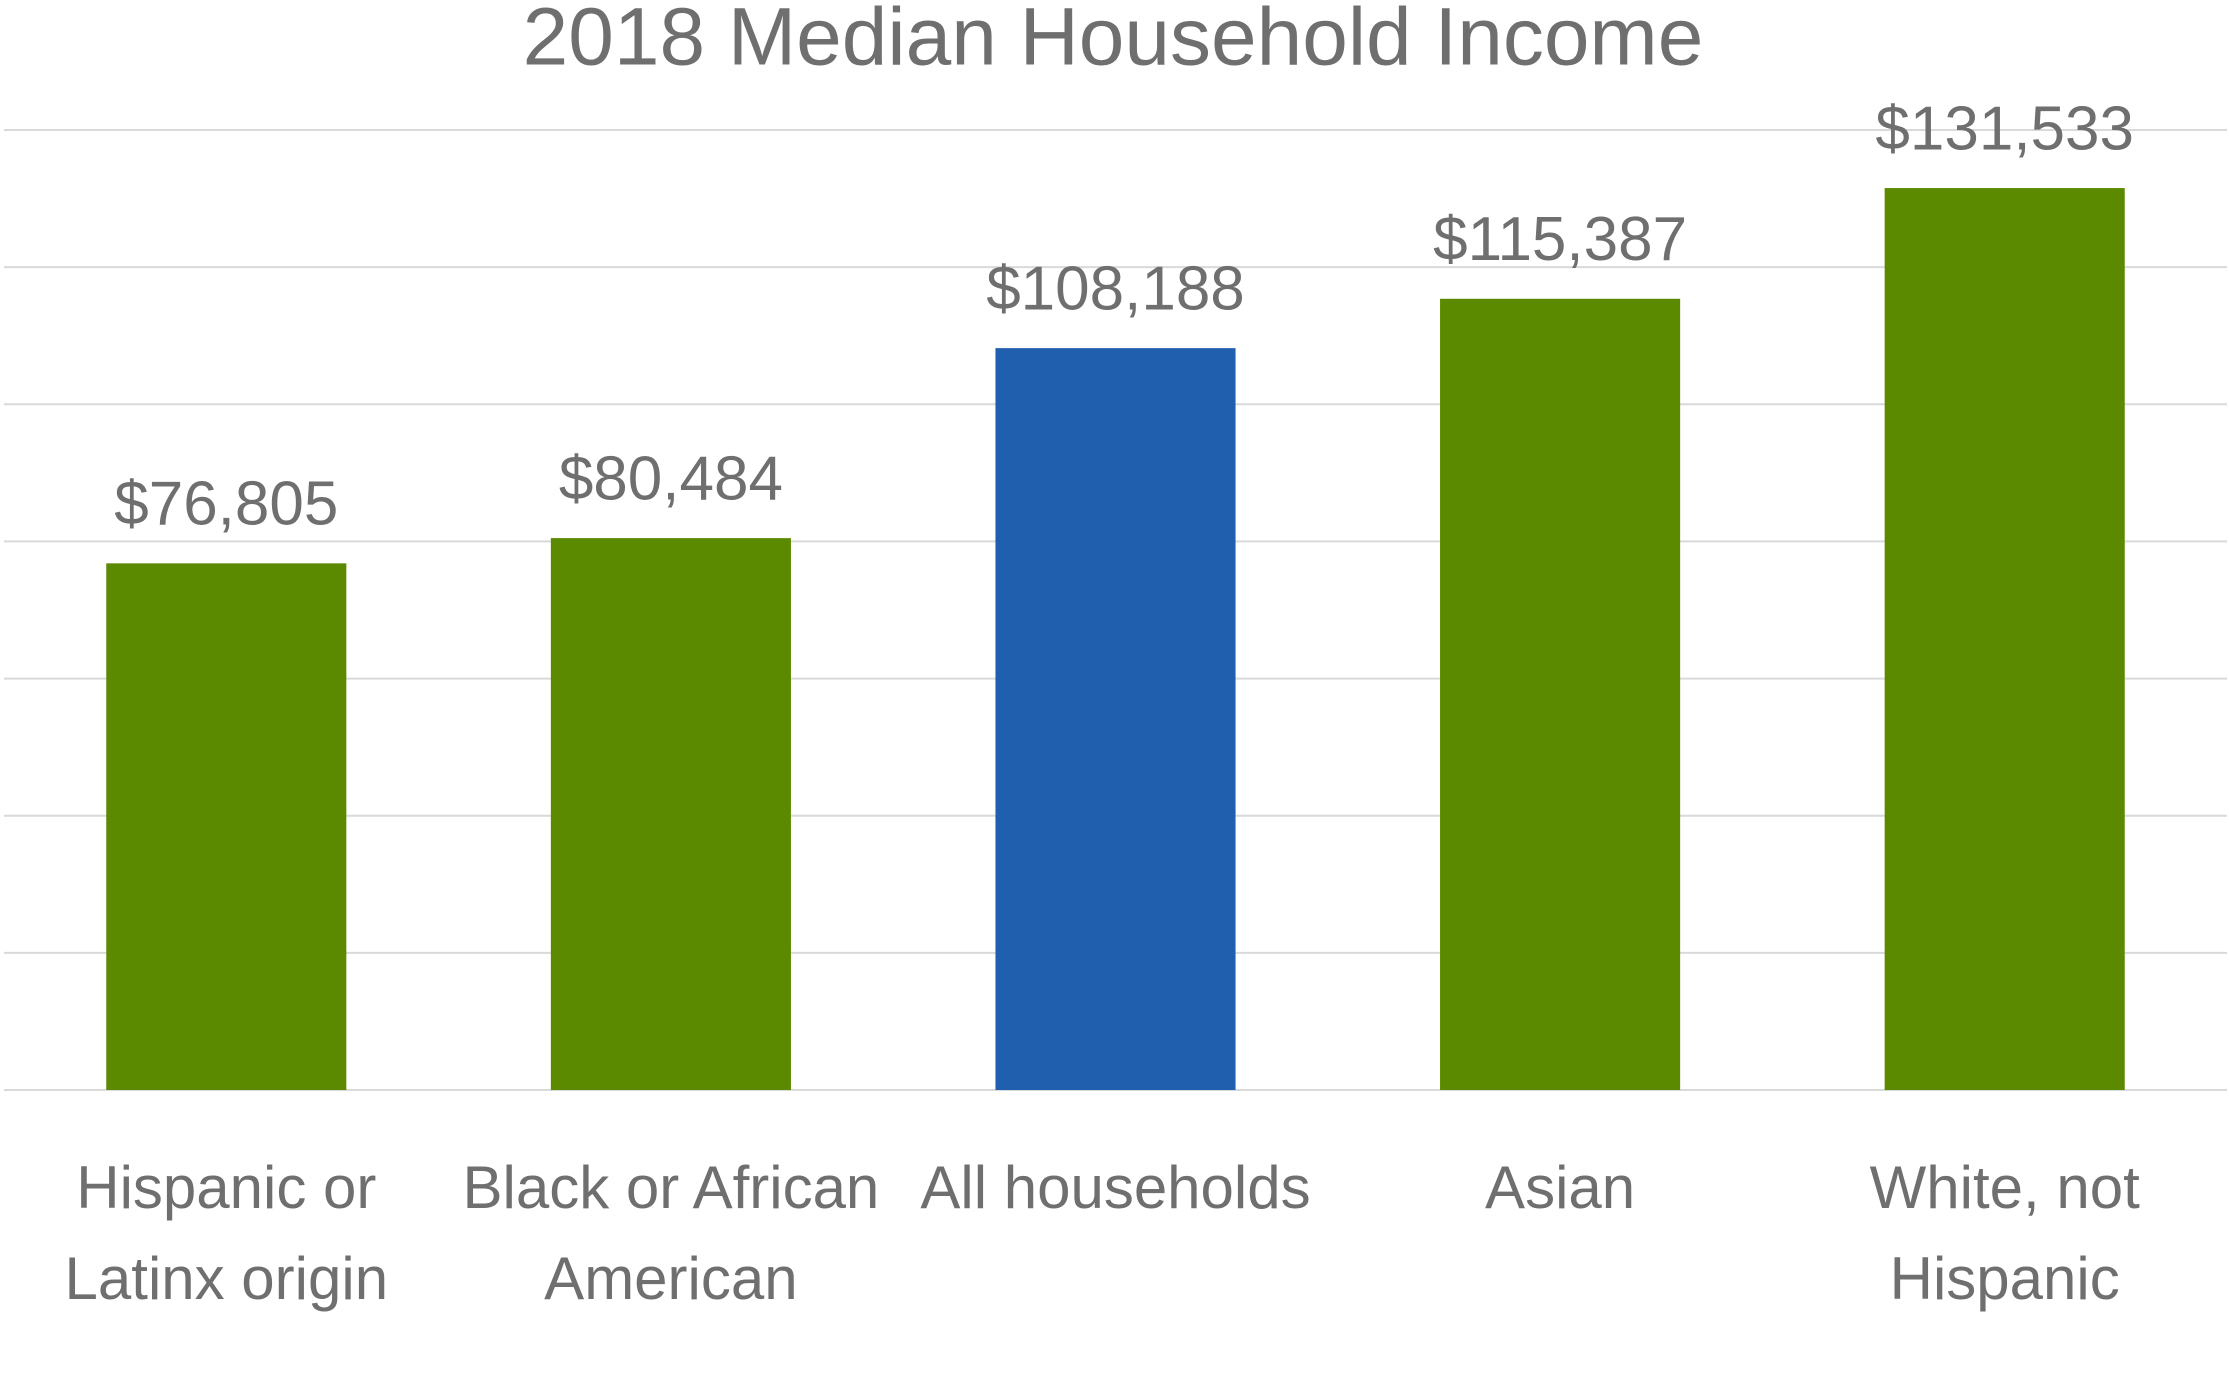 The image size is (2229, 1394). What do you see at coordinates (671, 1233) in the screenshot?
I see `x-tick-label: Black or African American` at bounding box center [671, 1233].